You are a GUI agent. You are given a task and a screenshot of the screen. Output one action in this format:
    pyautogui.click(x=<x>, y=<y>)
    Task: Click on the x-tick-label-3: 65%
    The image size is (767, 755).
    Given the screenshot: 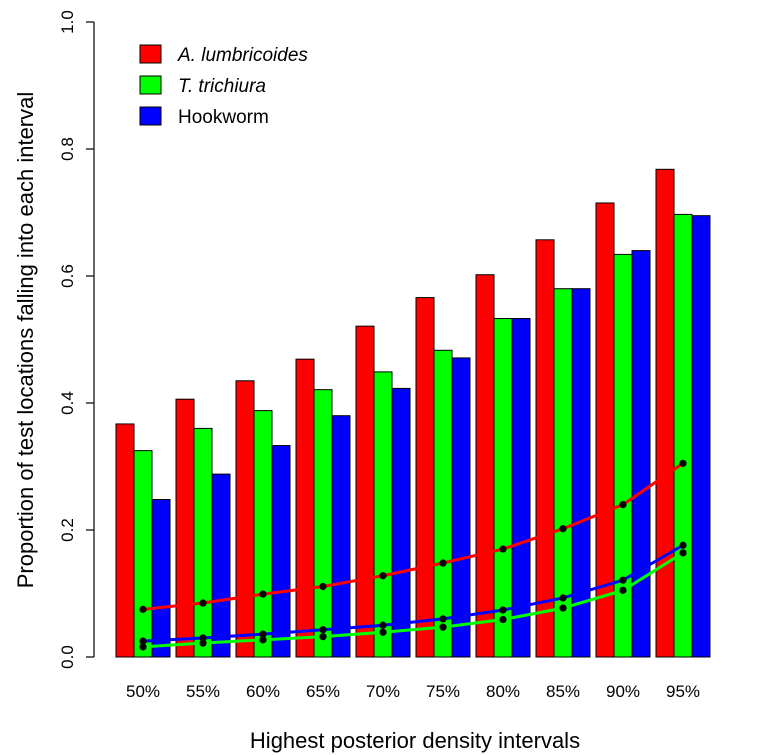 What is the action you would take?
    pyautogui.click(x=323, y=691)
    